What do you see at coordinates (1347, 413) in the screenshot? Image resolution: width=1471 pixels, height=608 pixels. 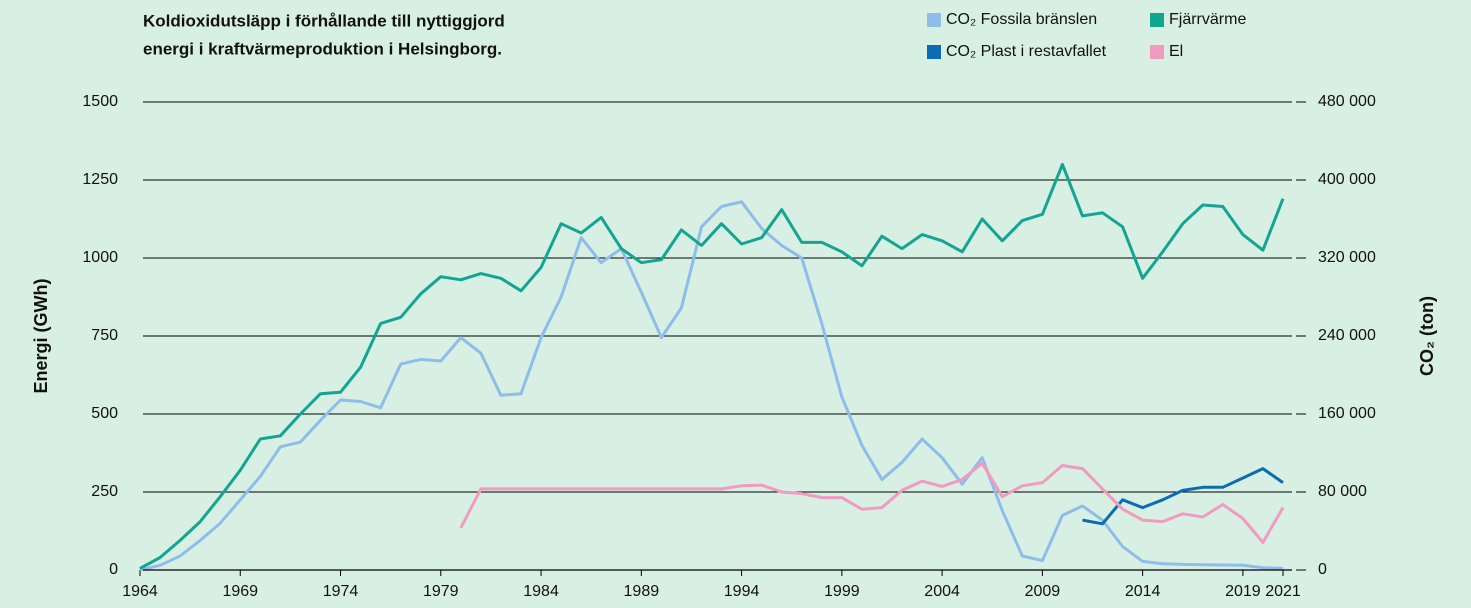 I see `y2-tick-label: 160 000` at bounding box center [1347, 413].